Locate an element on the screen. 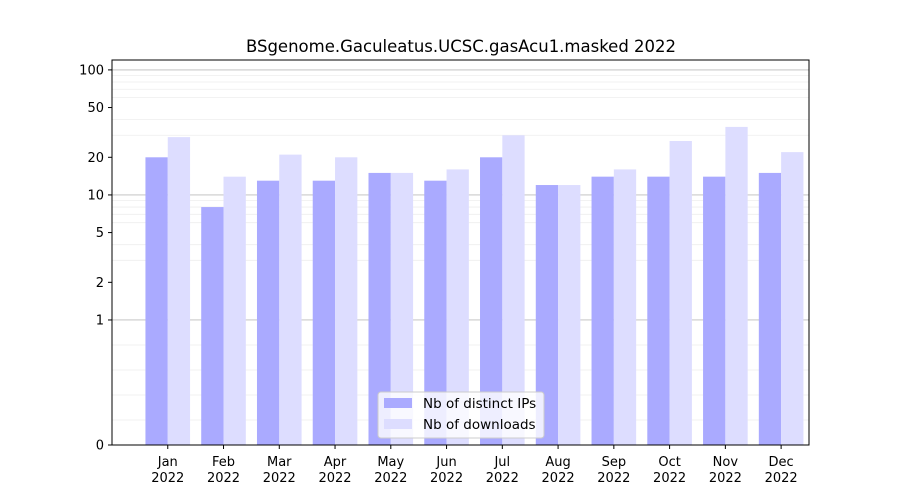 The width and height of the screenshot is (900, 500). x-tick-label: Feb 2022 is located at coordinates (223, 470).